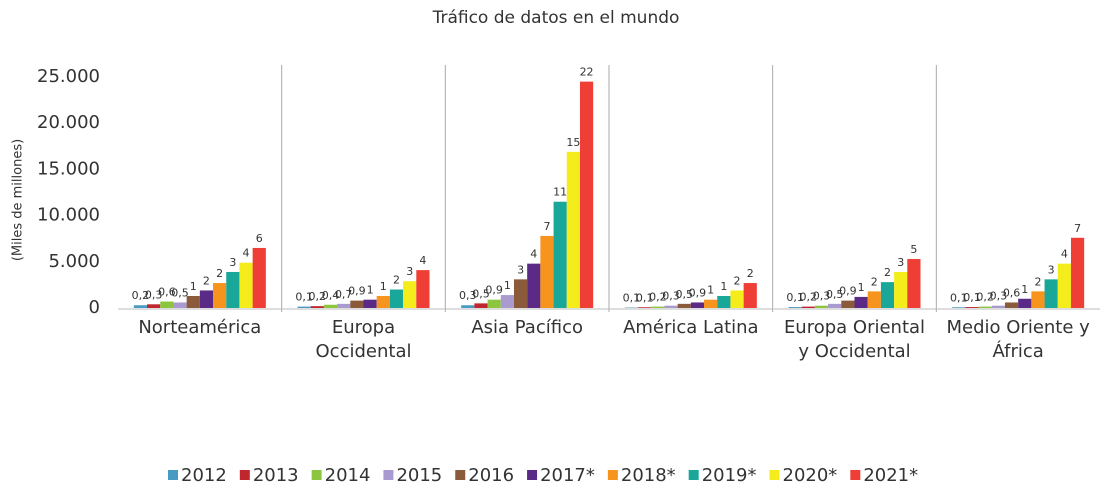 This screenshot has width=1112, height=490. What do you see at coordinates (259, 238) in the screenshot?
I see `data-label: 6` at bounding box center [259, 238].